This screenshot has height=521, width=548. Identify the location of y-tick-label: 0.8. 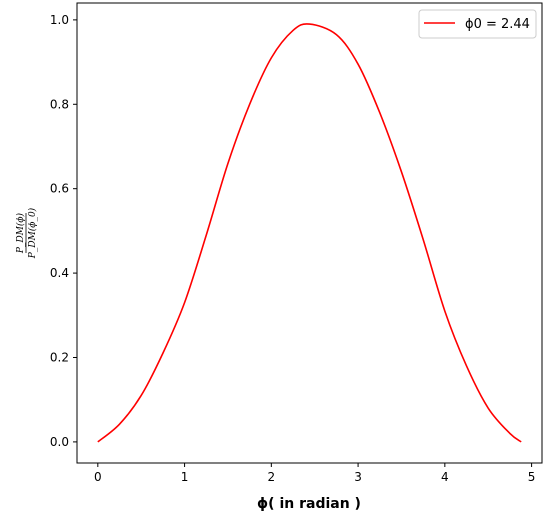
(59, 104).